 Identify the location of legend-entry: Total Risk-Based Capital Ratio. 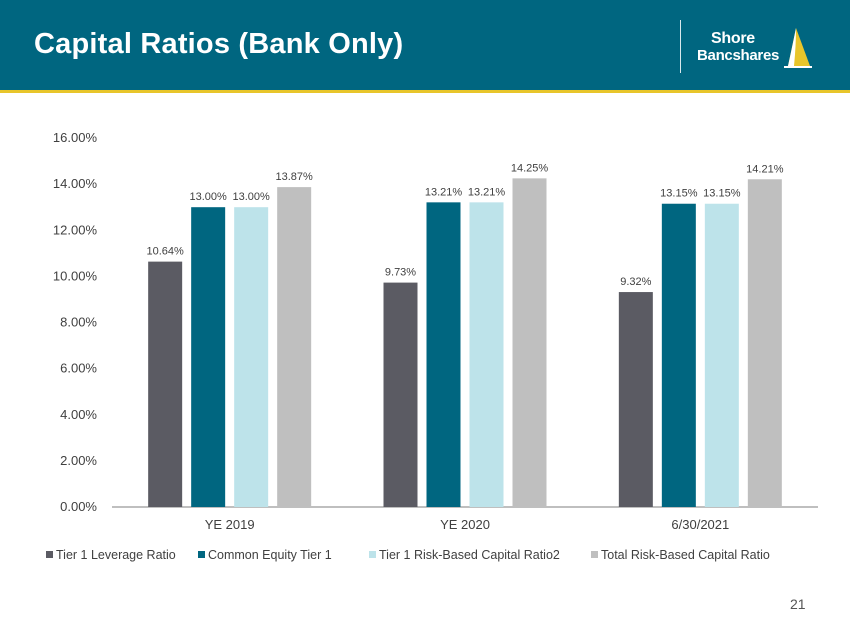
(685, 555).